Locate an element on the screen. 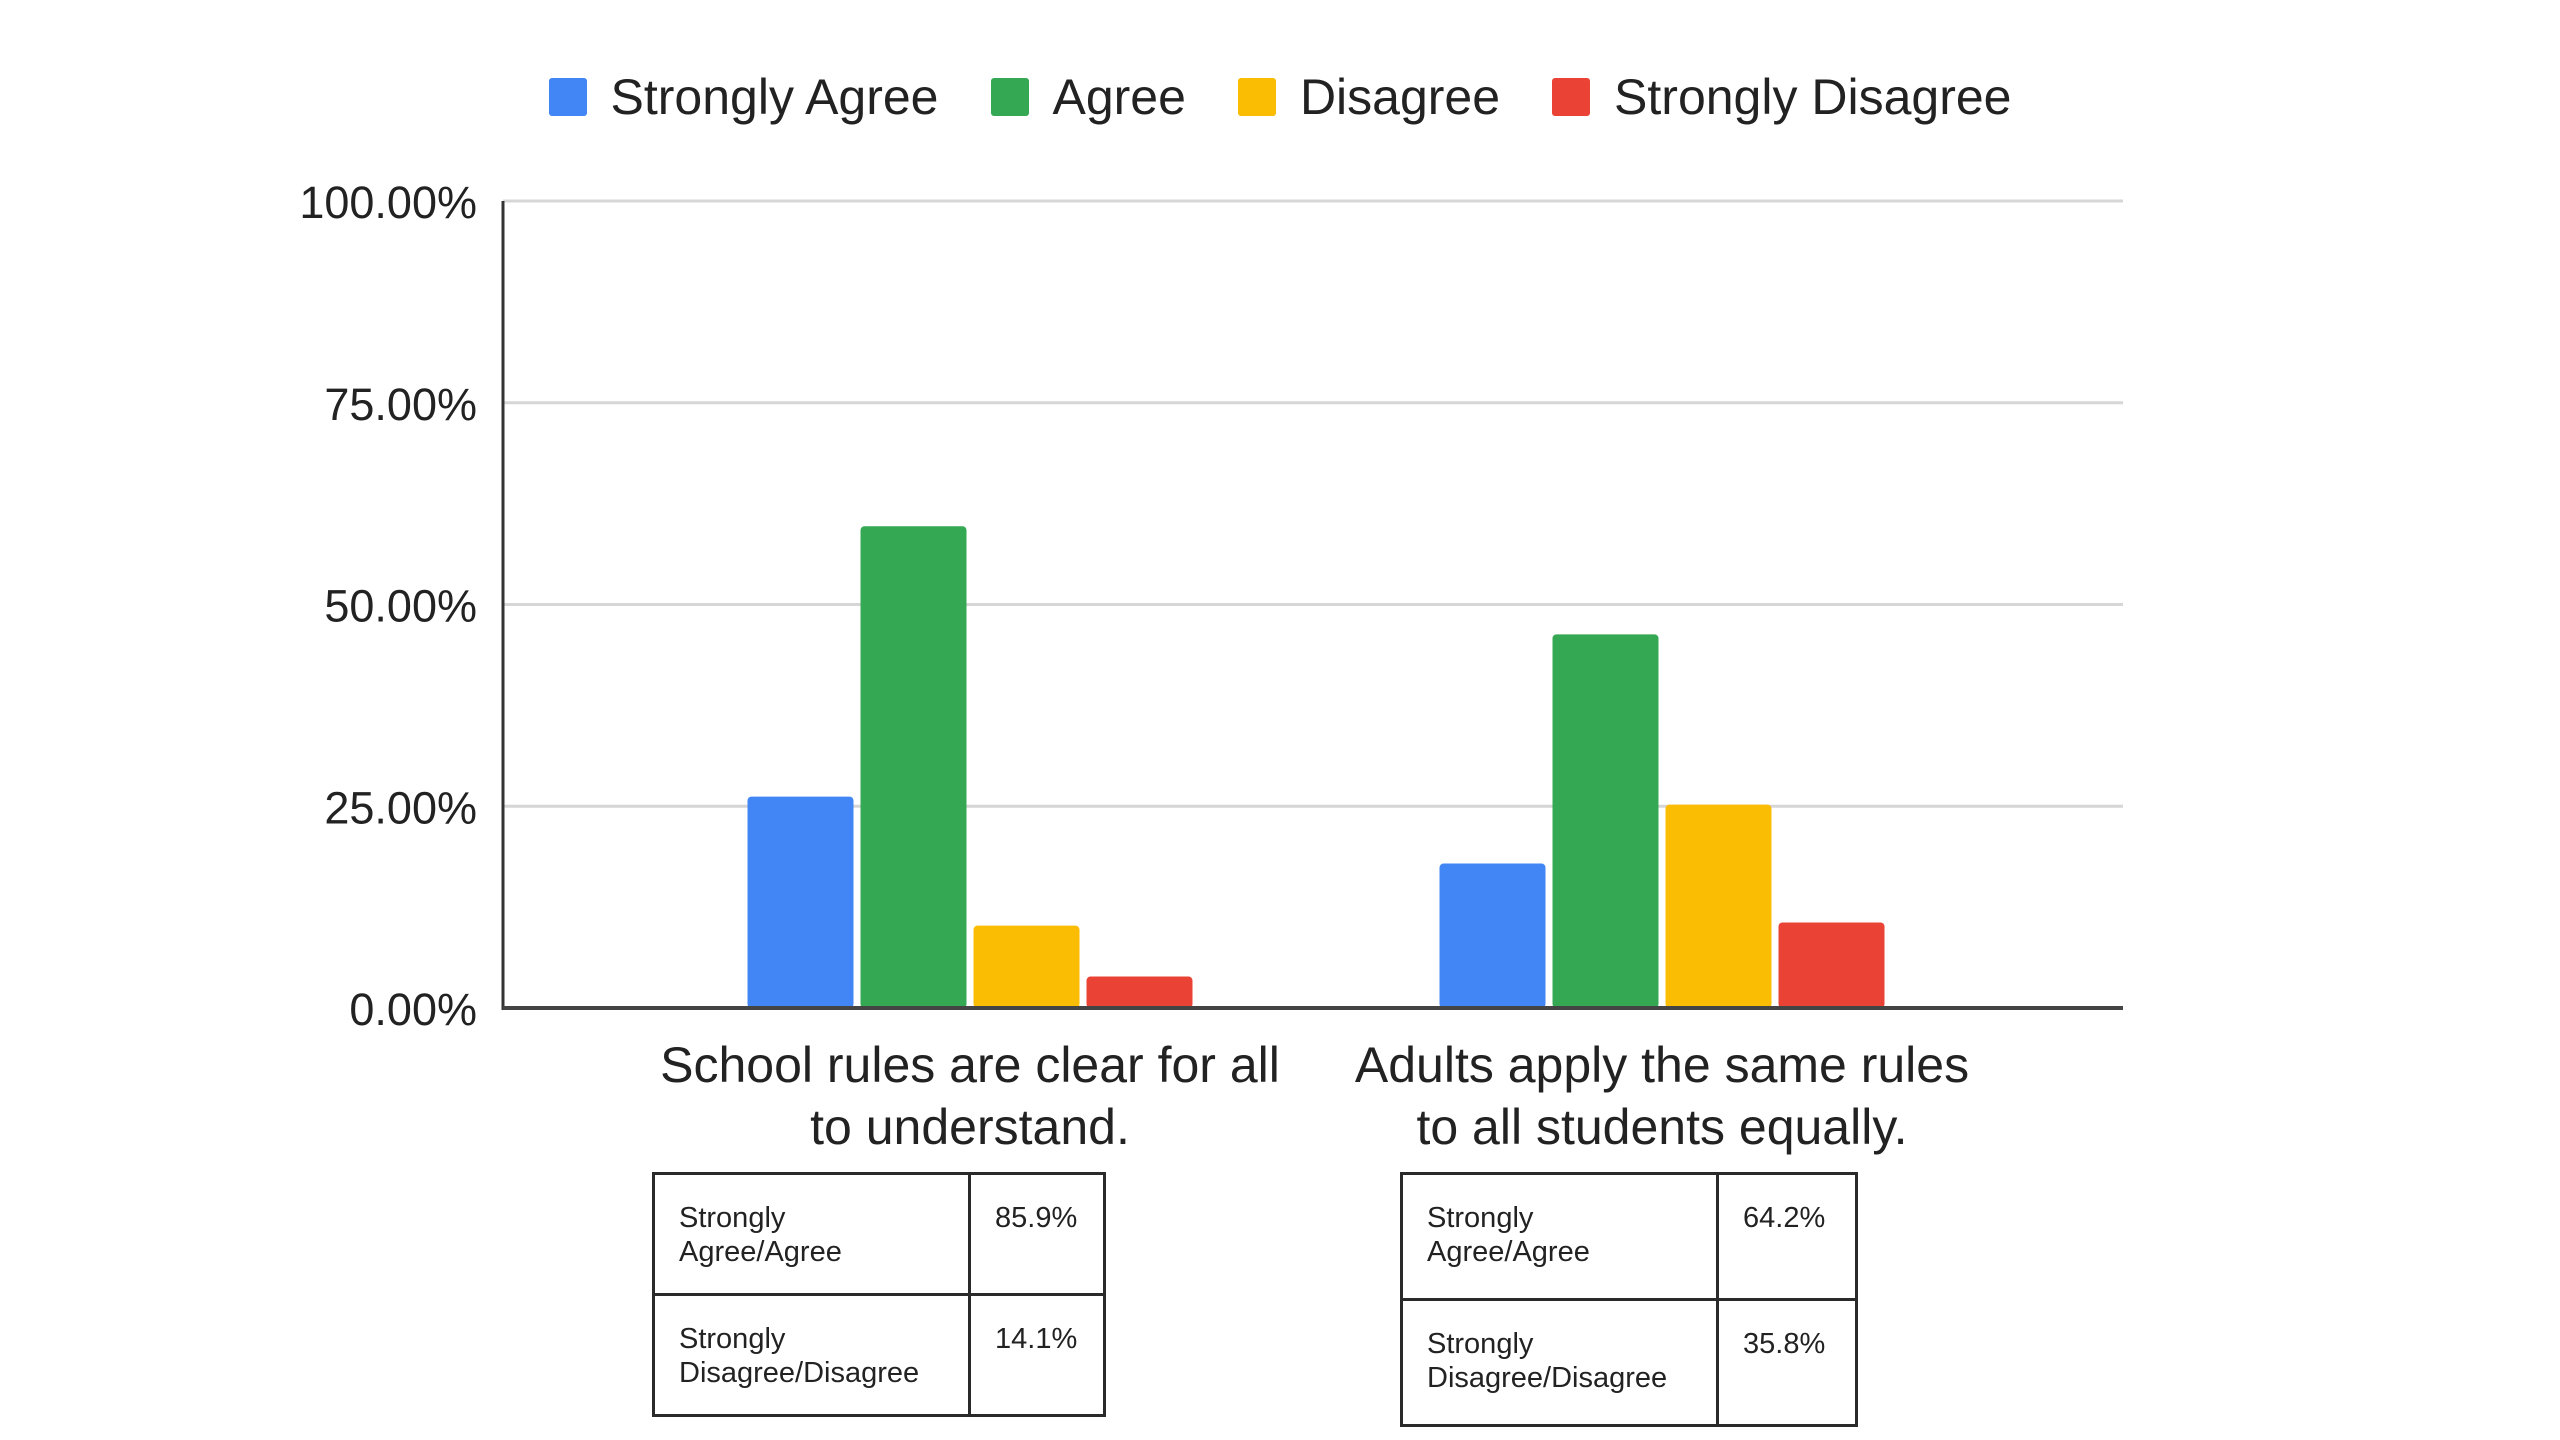  legend-item-strongly-agree: Strongly Agree is located at coordinates (743, 97).